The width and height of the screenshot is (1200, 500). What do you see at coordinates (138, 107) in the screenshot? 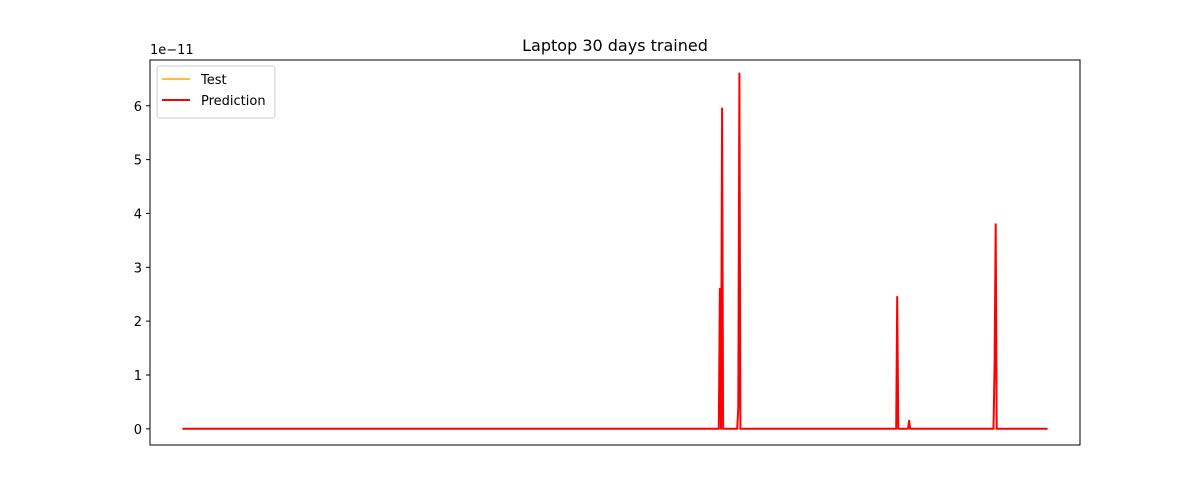
I see `y-tick-label: 6` at bounding box center [138, 107].